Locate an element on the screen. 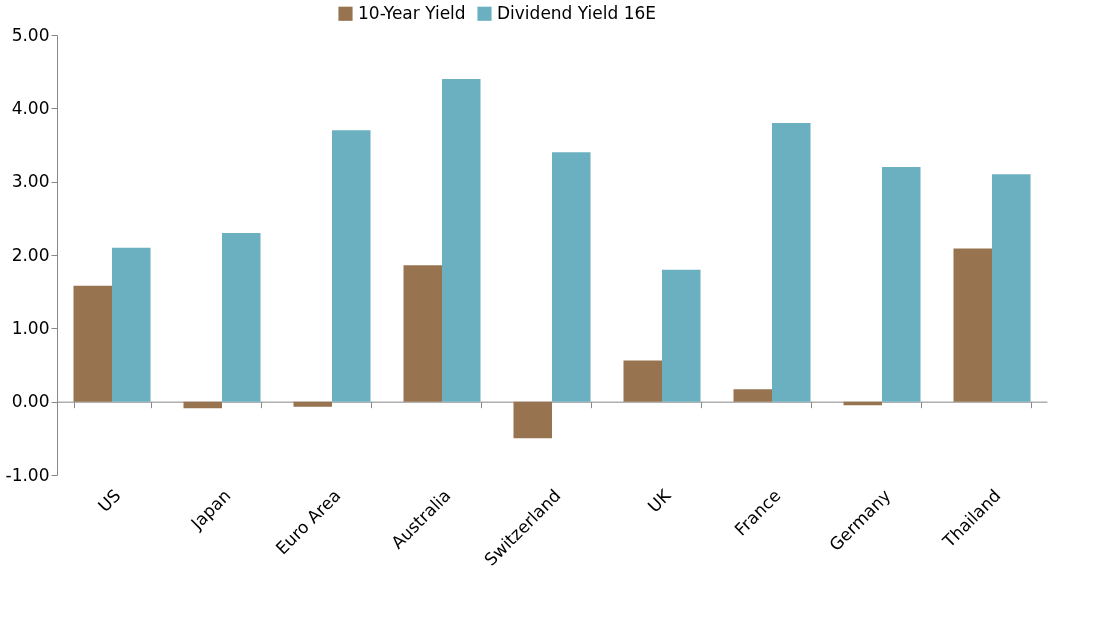 The height and width of the screenshot is (623, 1097). y-tick-label: 5.00 is located at coordinates (30, 34).